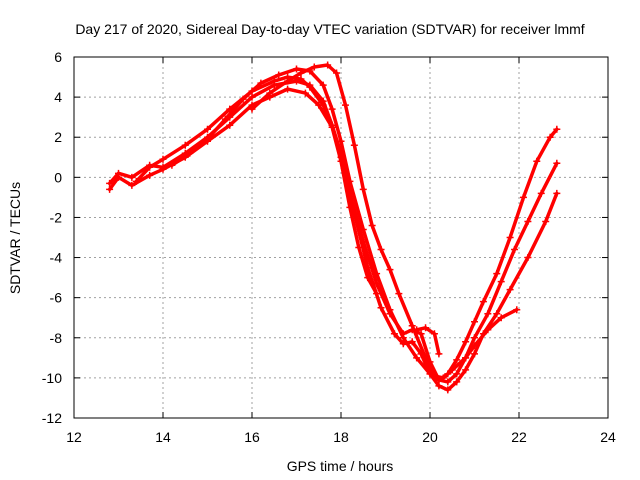  What do you see at coordinates (608, 437) in the screenshot?
I see `x-tick-label: 24` at bounding box center [608, 437].